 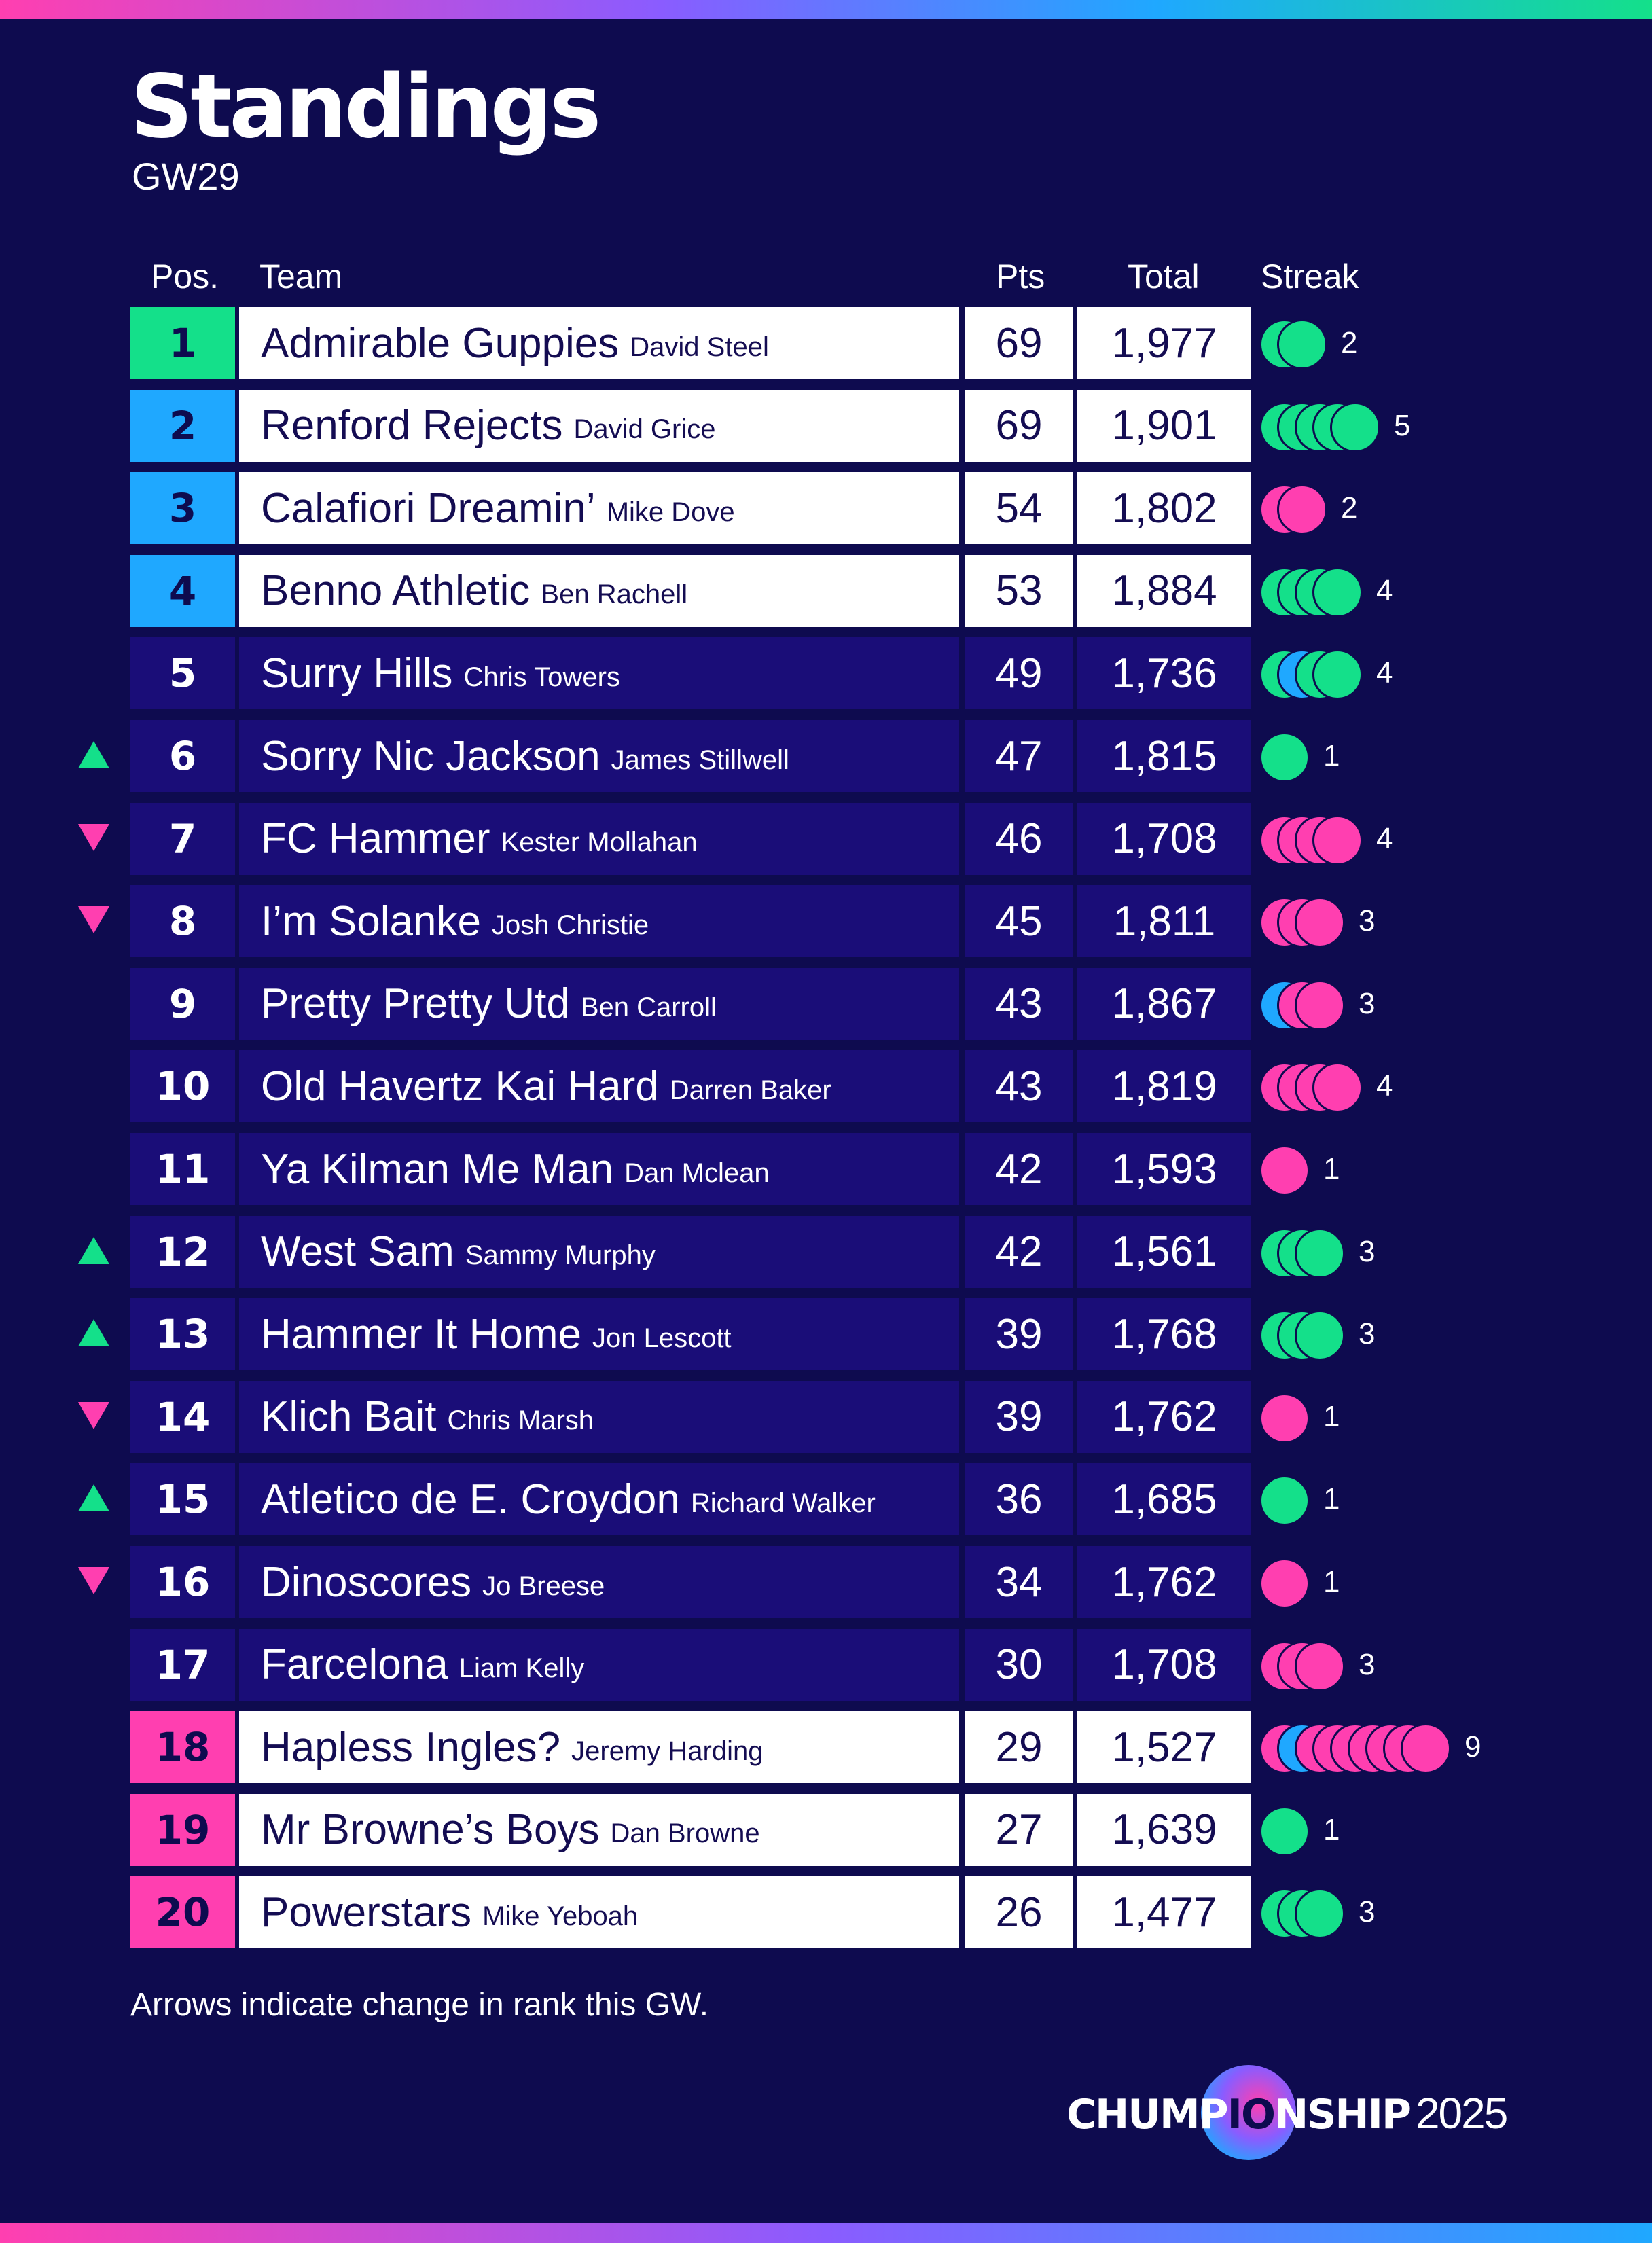 I want to click on manager-name: Kester Mollahan, so click(x=599, y=842).